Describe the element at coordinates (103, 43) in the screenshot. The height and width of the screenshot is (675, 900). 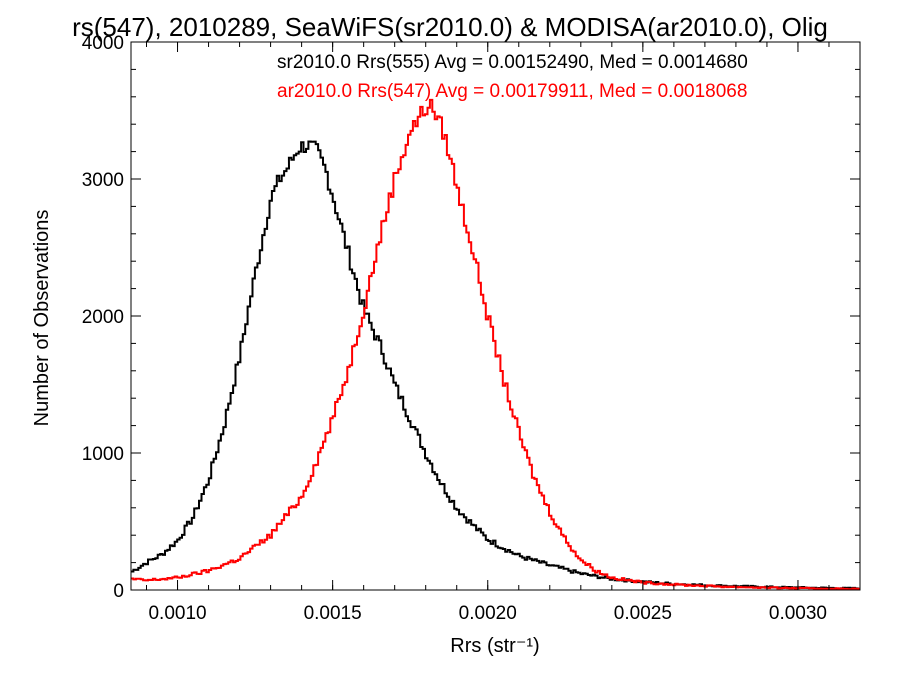
I see `y-tick-label: 4000` at that location.